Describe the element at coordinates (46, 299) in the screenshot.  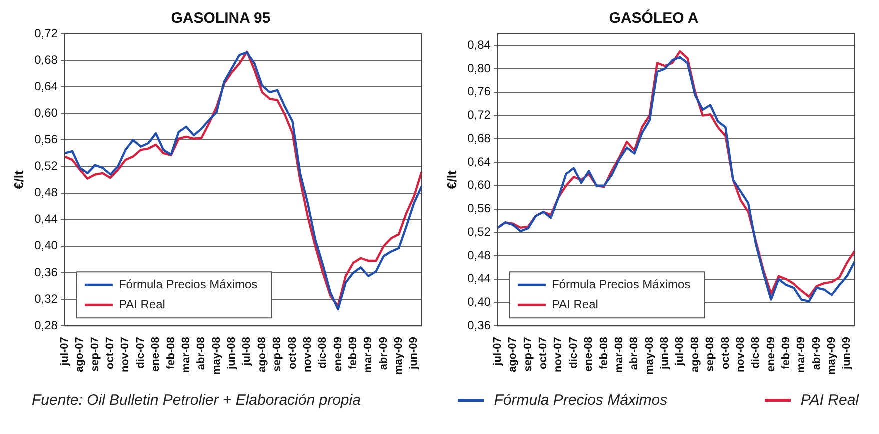
I see `y-tick-label: 0,32` at that location.